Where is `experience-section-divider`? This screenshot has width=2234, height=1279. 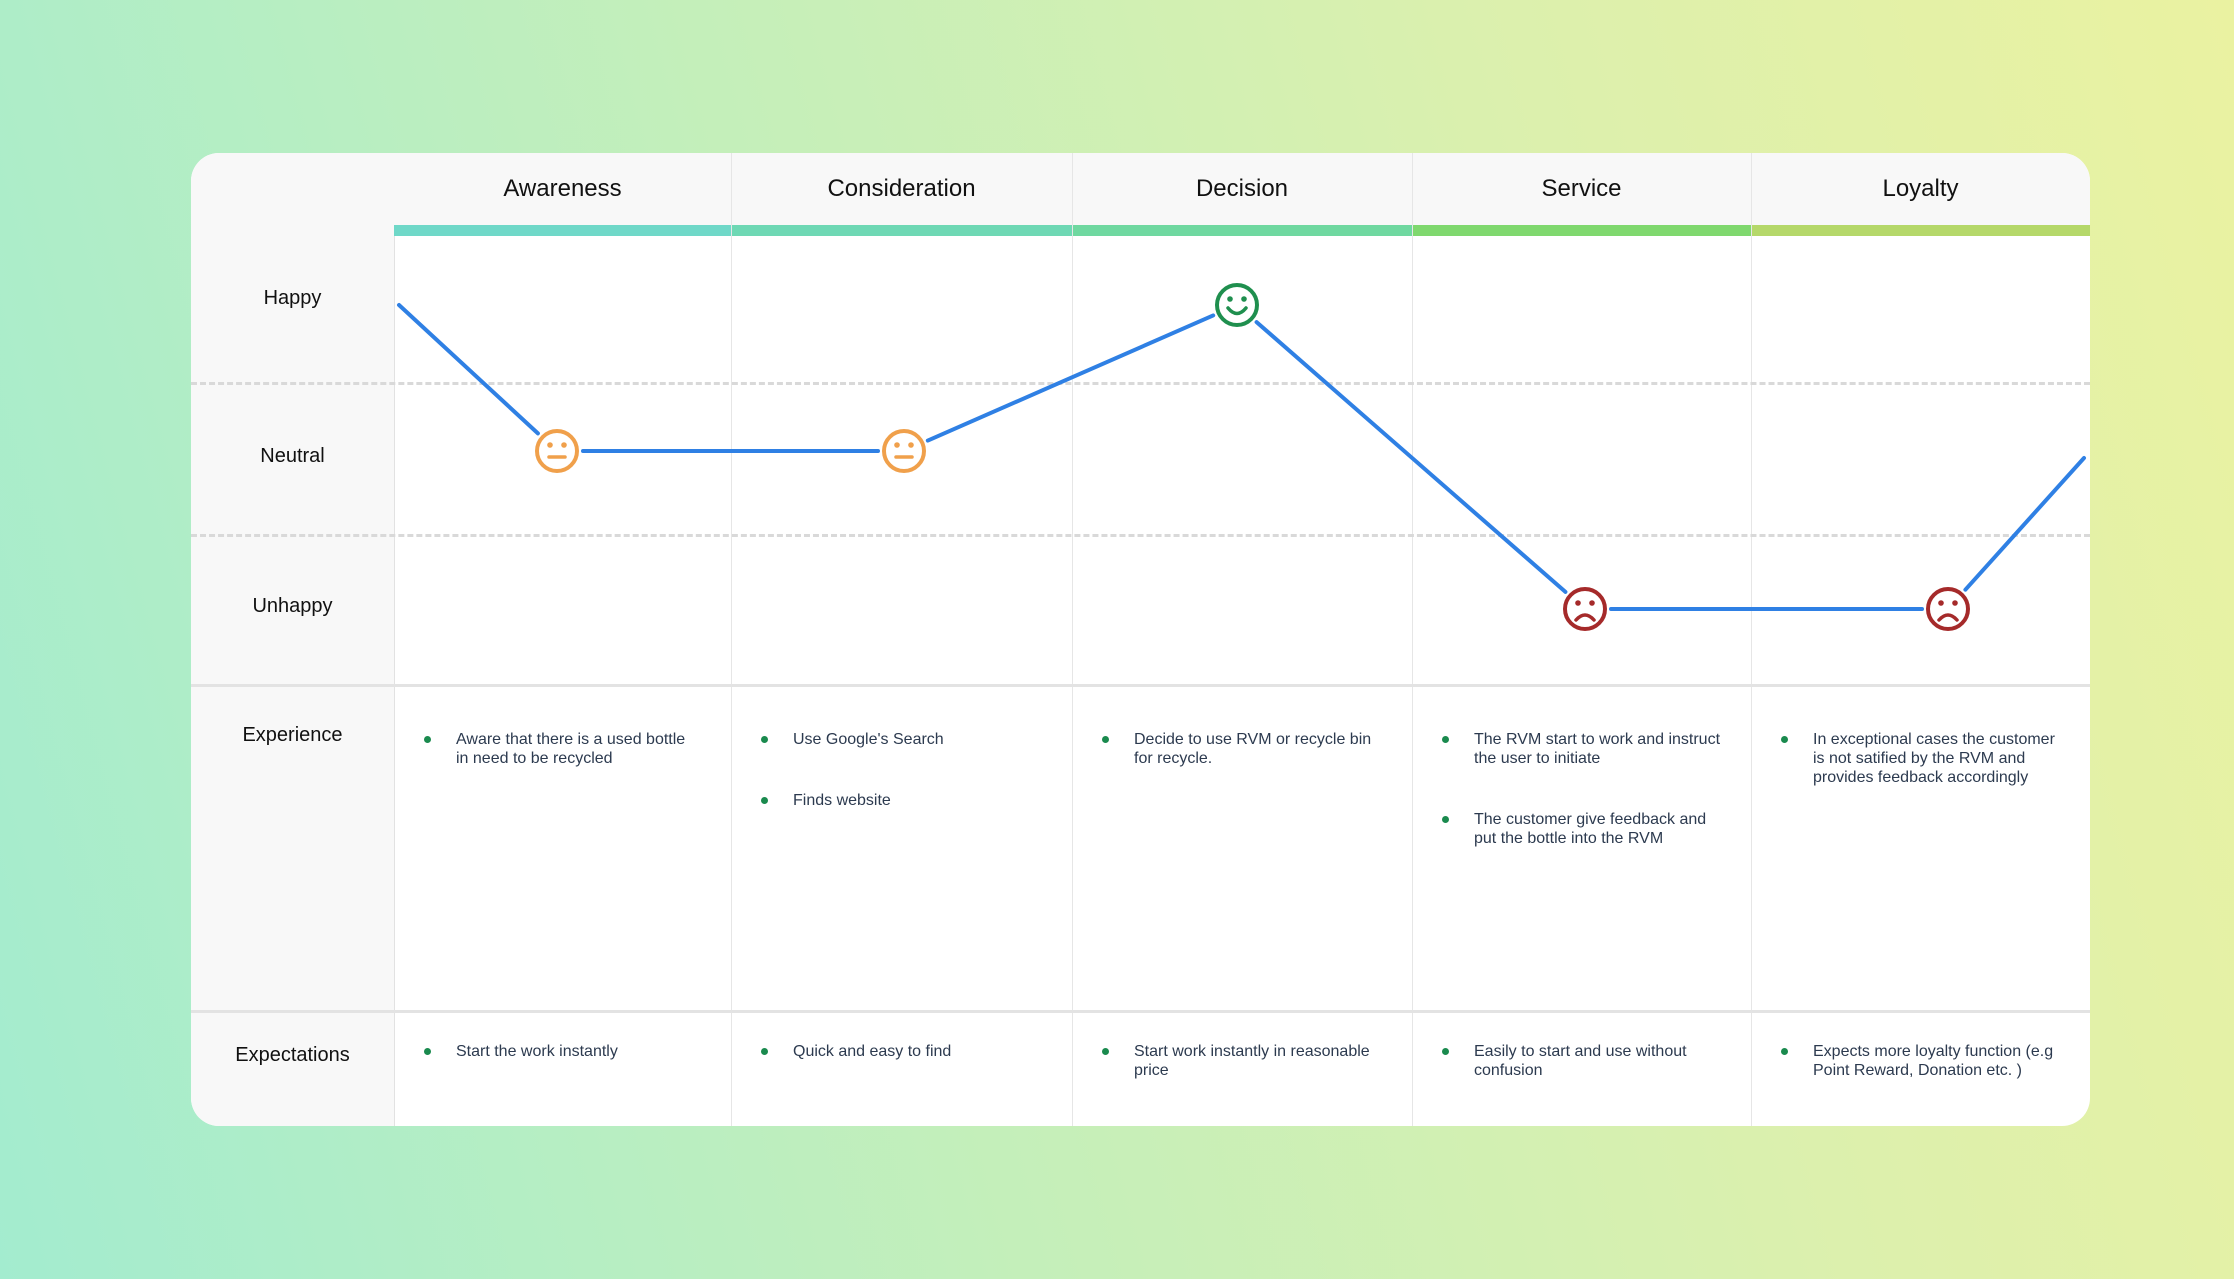
experience-section-divider is located at coordinates (1140, 1011).